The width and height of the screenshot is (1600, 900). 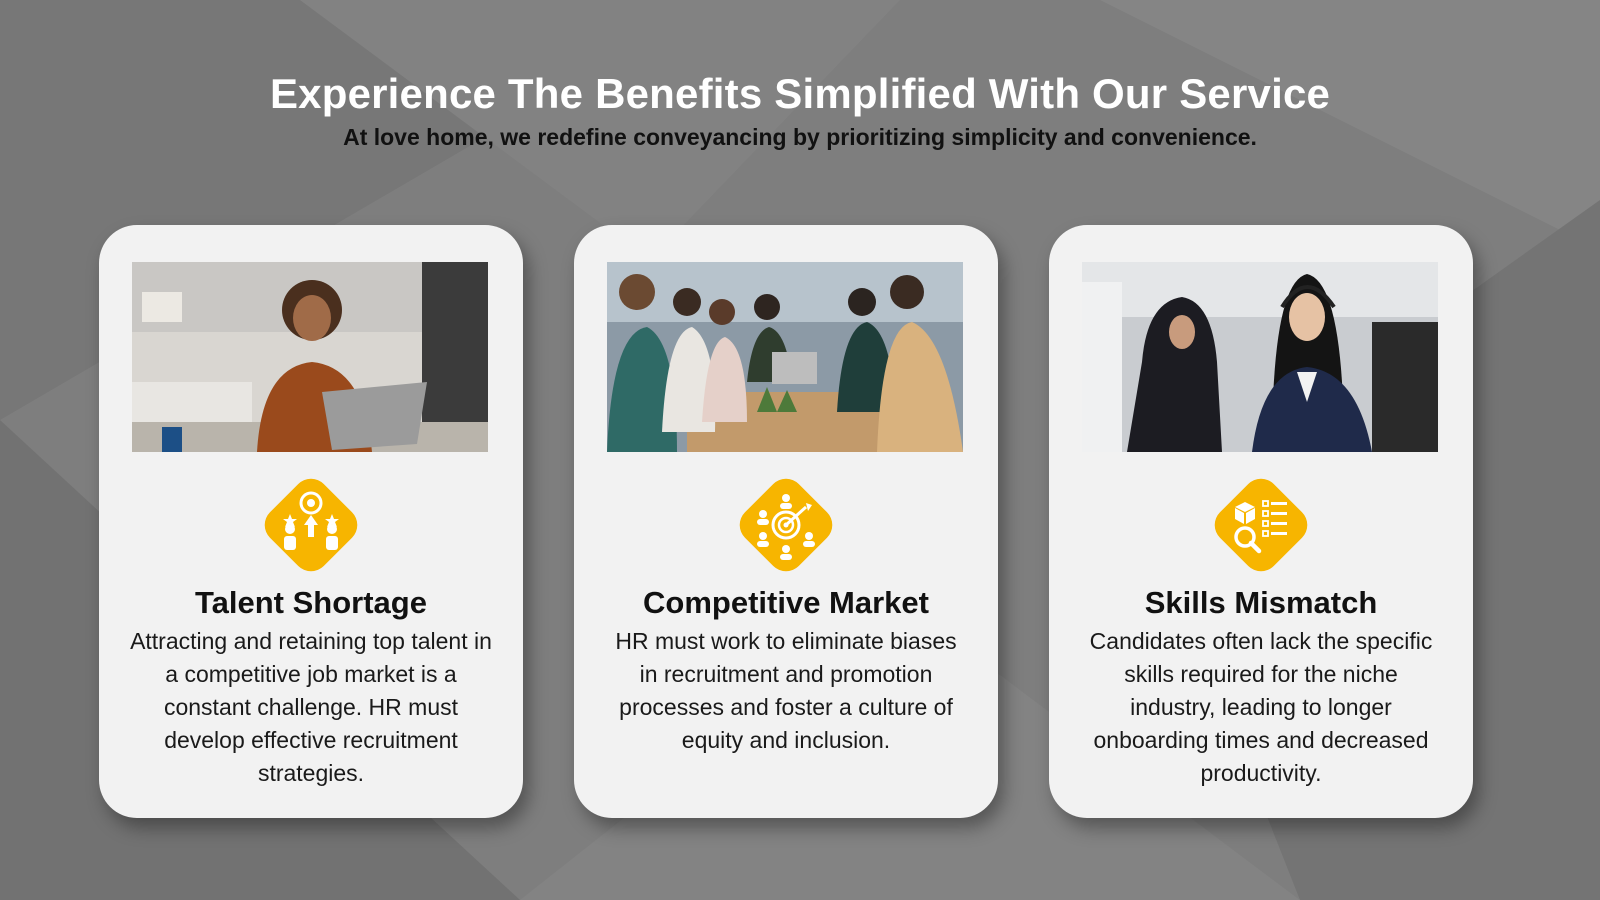 What do you see at coordinates (310, 357) in the screenshot?
I see `woman-laughing-at-laptop-photo` at bounding box center [310, 357].